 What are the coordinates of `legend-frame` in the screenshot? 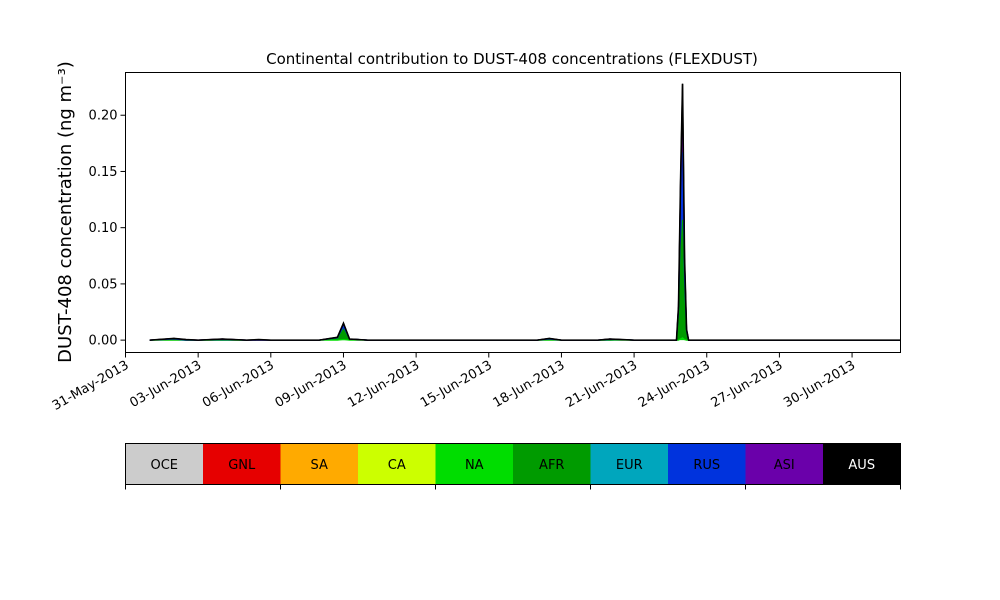 It's located at (513, 464).